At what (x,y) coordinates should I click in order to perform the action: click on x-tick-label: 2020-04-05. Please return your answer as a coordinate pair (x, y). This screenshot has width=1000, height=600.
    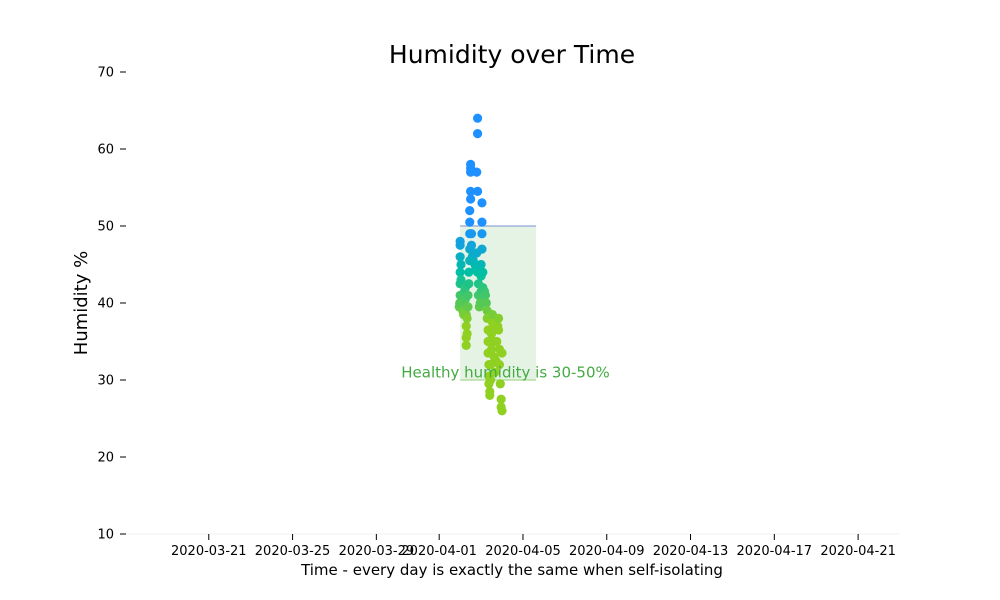
    Looking at the image, I should click on (523, 551).